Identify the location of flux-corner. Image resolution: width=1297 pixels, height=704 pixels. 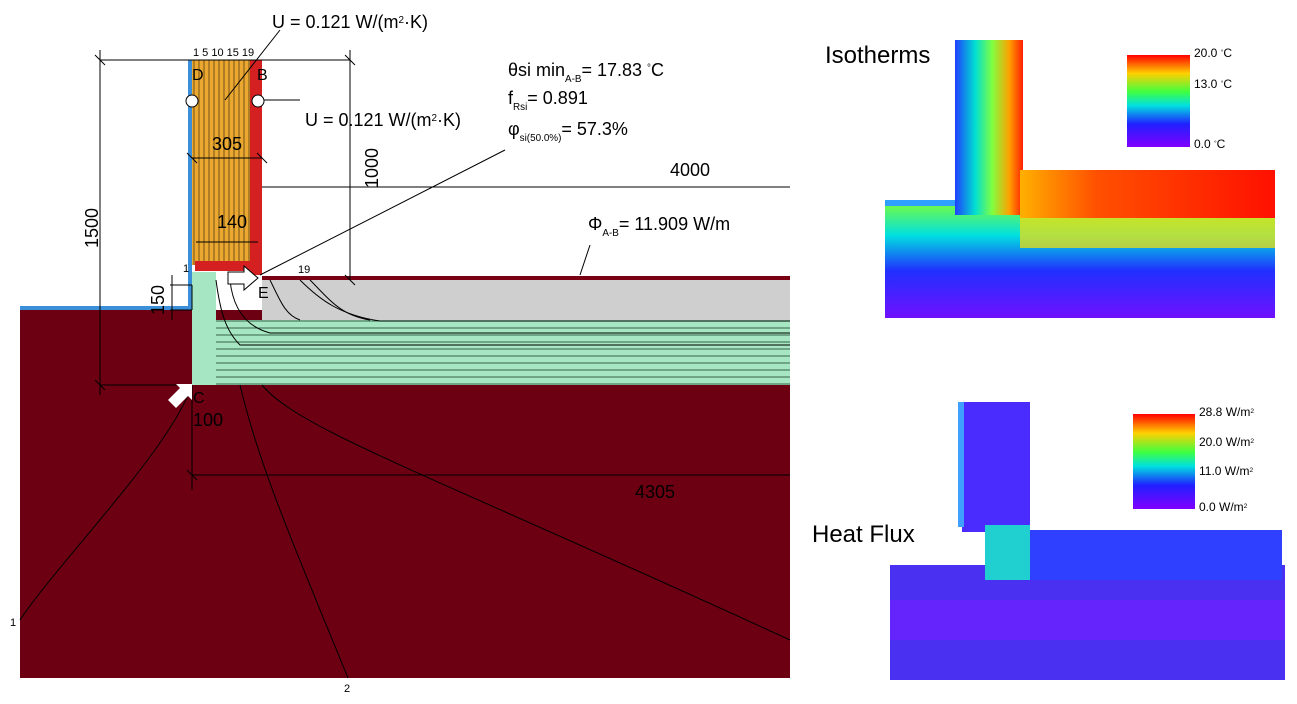
(1007, 552).